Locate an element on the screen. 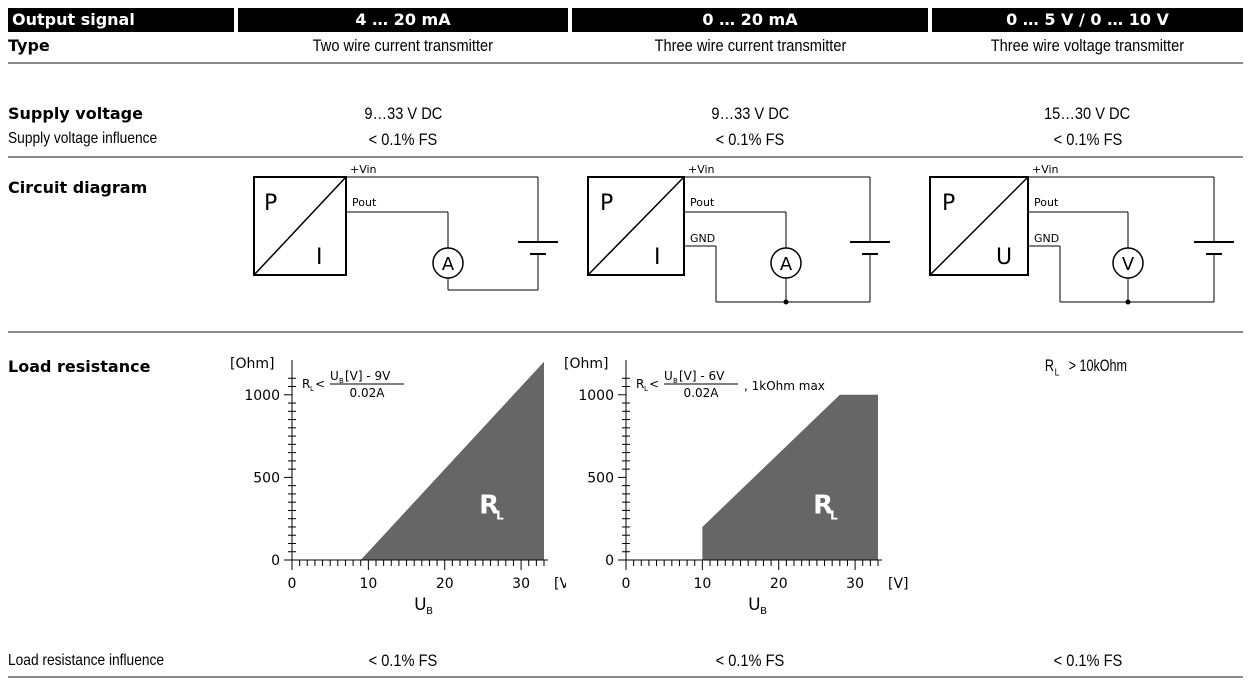 This screenshot has height=680, width=1251. supply-voltage-influence-label: Supply voltage influence is located at coordinates (83, 138).